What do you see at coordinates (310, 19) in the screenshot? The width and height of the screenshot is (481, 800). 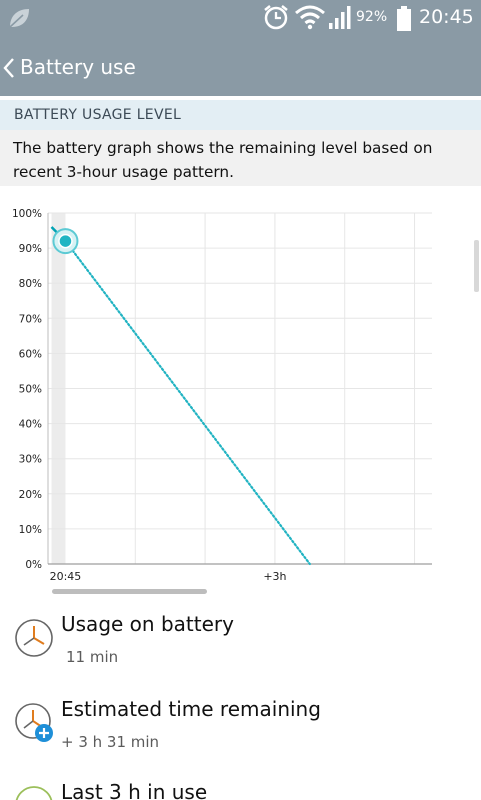 I see `wifi-icon` at bounding box center [310, 19].